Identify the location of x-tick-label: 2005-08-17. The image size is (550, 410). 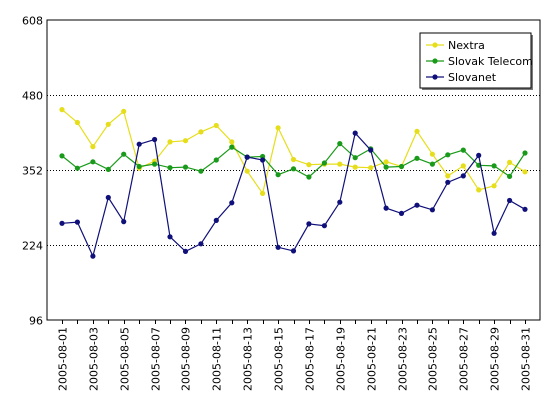
(310, 359).